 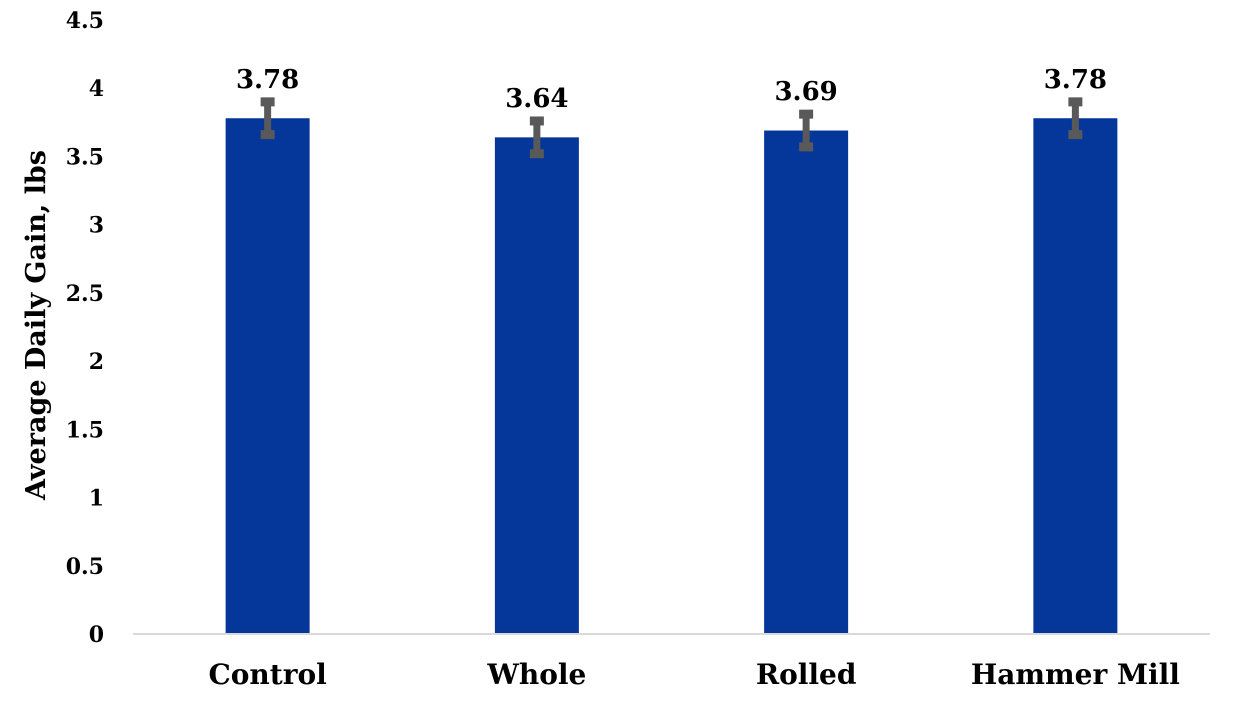 I want to click on y-tick-label: 3, so click(x=96, y=226).